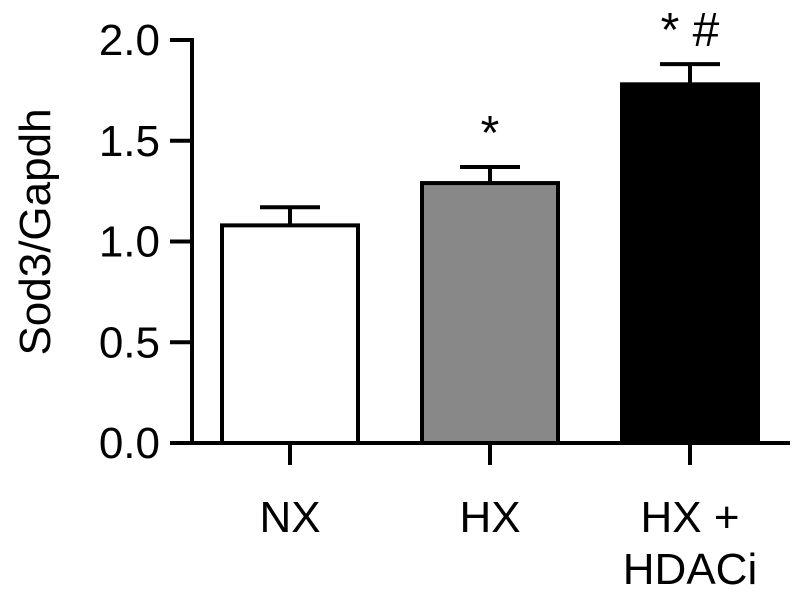 The height and width of the screenshot is (601, 800). Describe the element at coordinates (35, 231) in the screenshot. I see `y-axis-label: Sod3/Gapdh` at that location.